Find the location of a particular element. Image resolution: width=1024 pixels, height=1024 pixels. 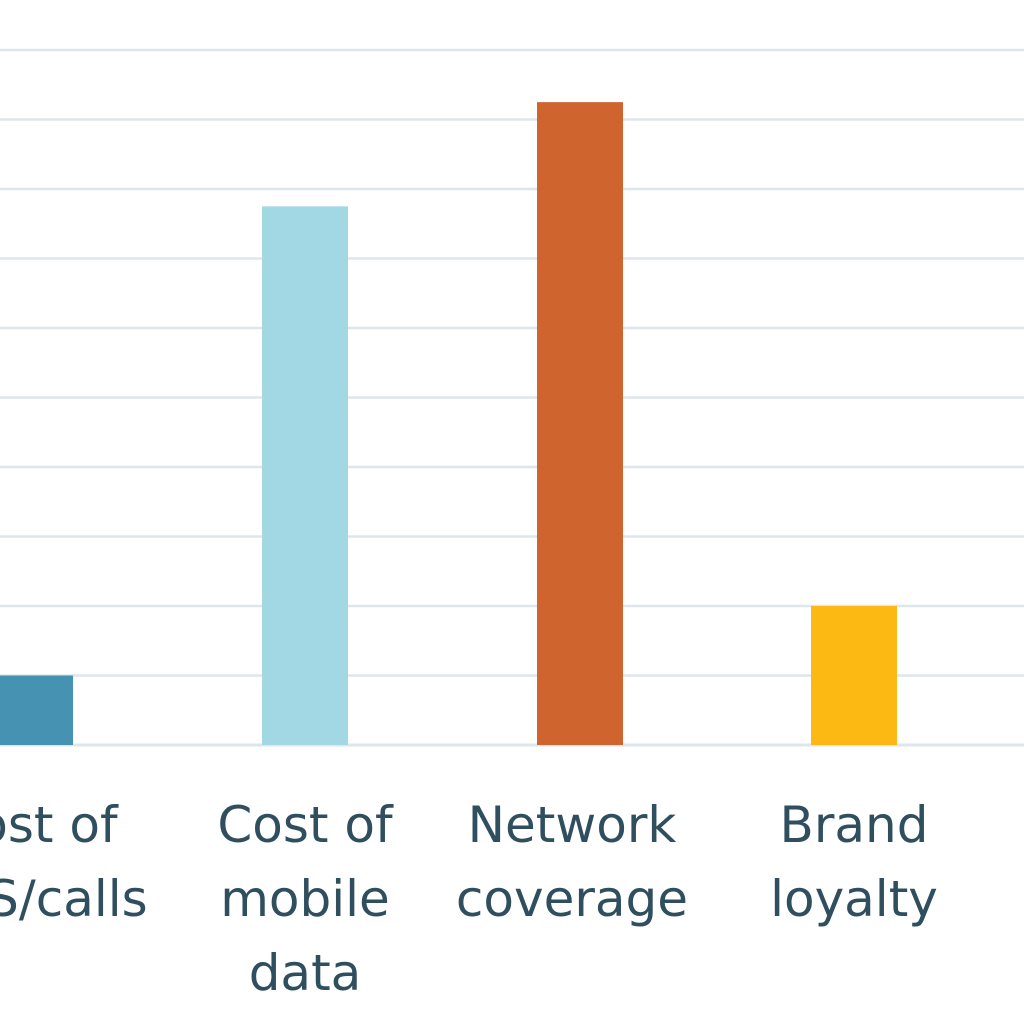

bar-cost-of-mobile-data is located at coordinates (305, 475).